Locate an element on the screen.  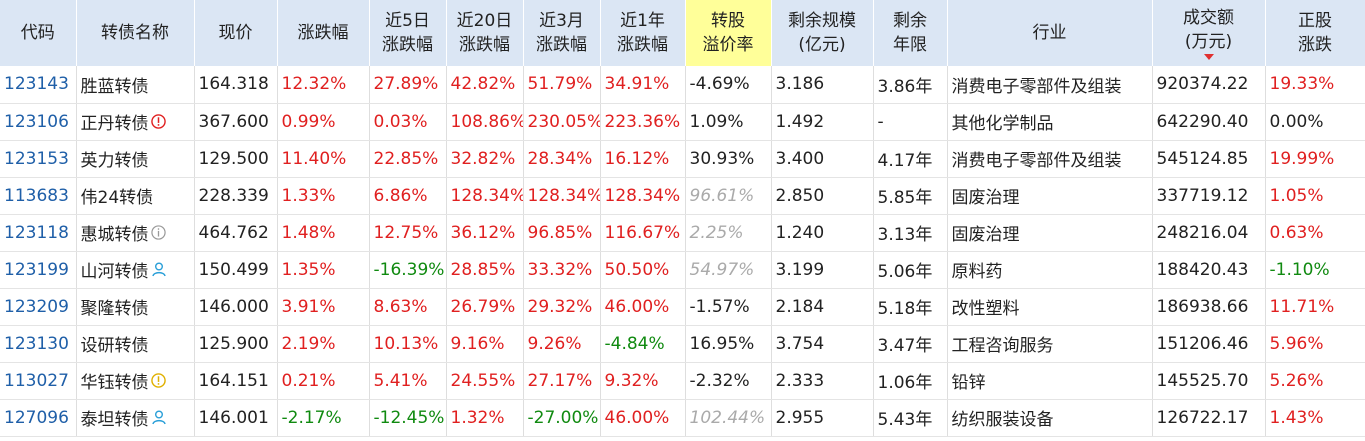
bond-name-cell-text: 聚隆转债 is located at coordinates (114, 309).